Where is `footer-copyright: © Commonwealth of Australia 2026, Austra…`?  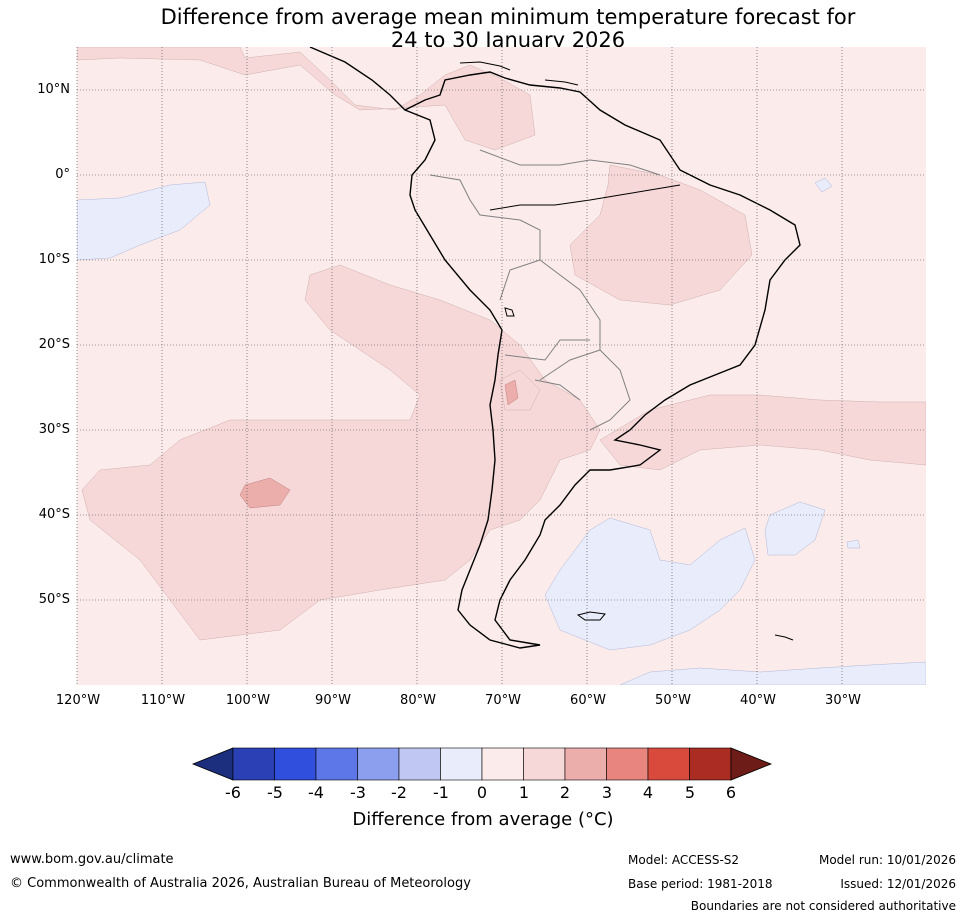 footer-copyright: © Commonwealth of Australia 2026, Austra… is located at coordinates (240, 883).